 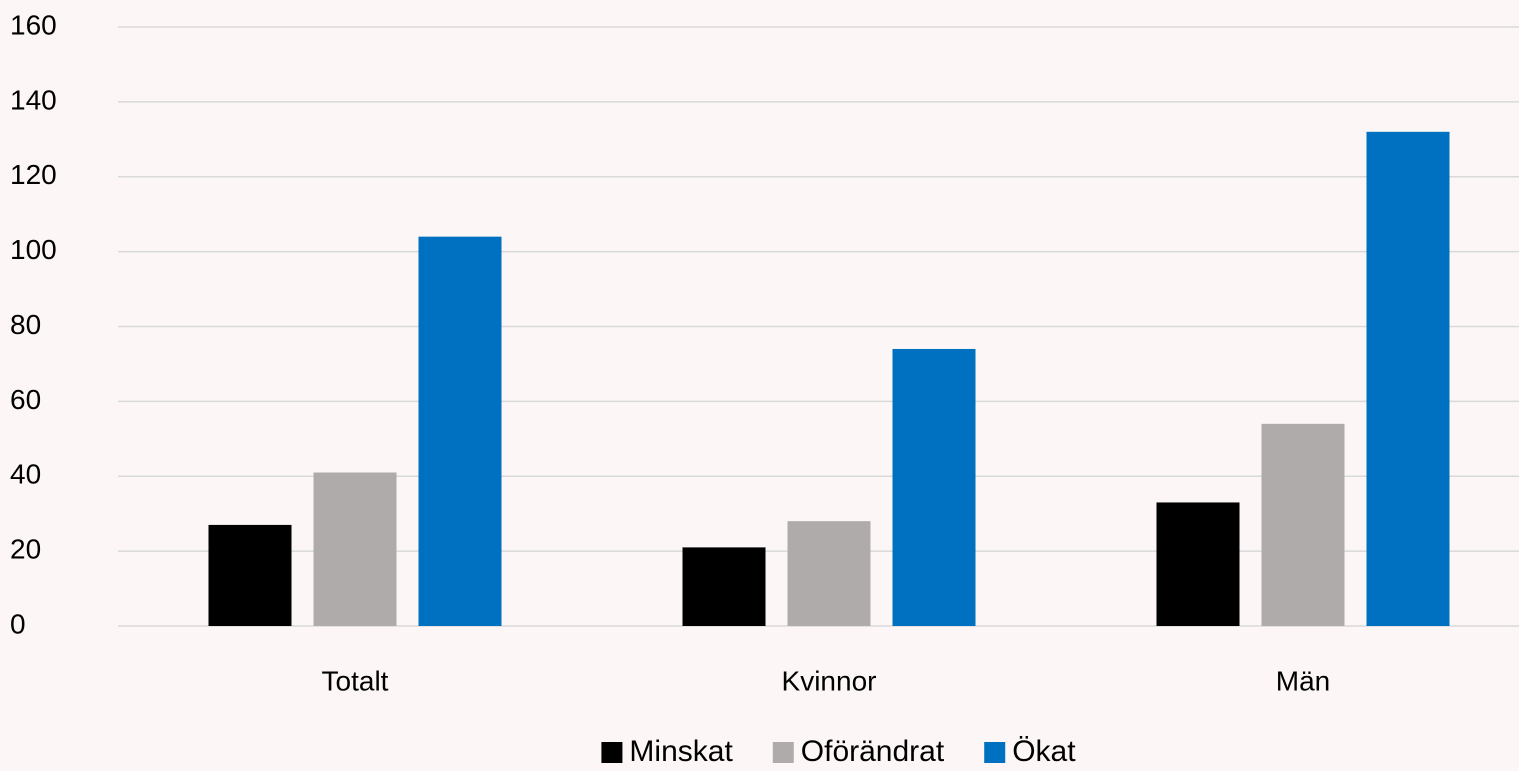 What do you see at coordinates (33, 174) in the screenshot?
I see `y-tick-label: 120` at bounding box center [33, 174].